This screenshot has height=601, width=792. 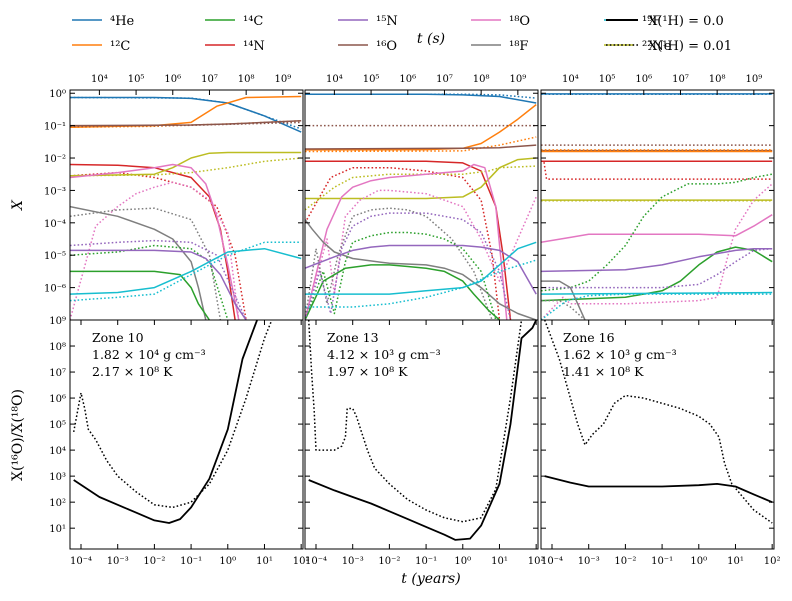 What do you see at coordinates (384, 354) in the screenshot?
I see `zone-density: 4.12 × 10³ g cm⁻³` at bounding box center [384, 354].